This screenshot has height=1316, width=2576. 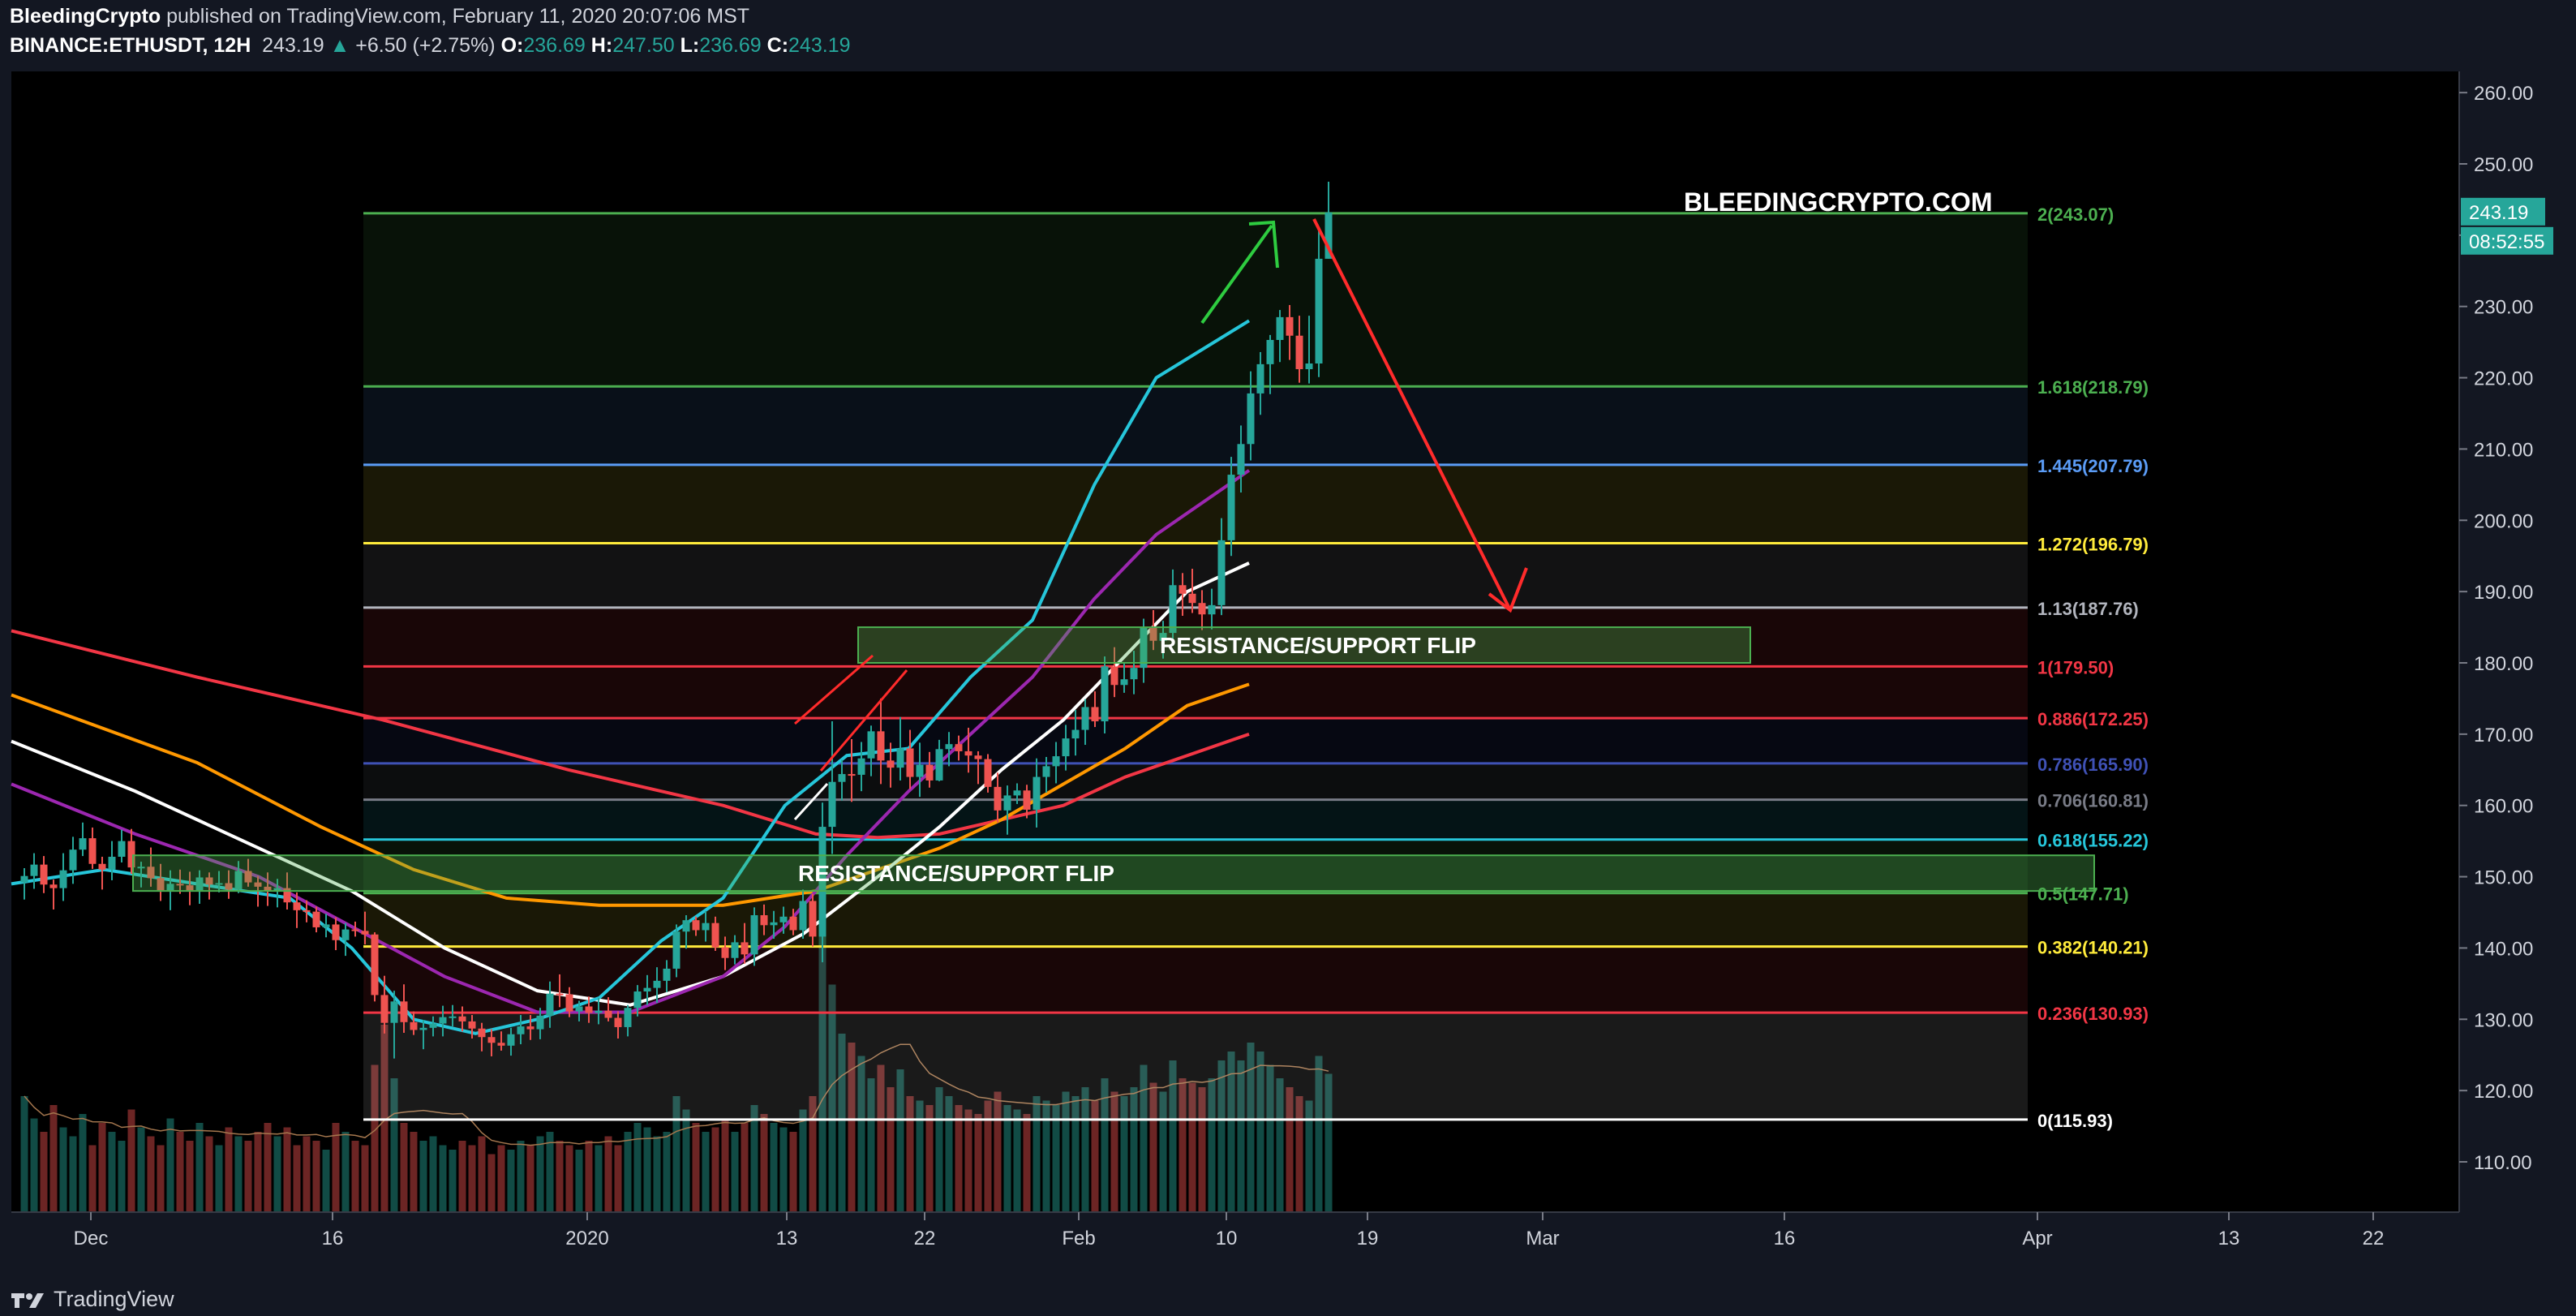 What do you see at coordinates (2506, 242) in the screenshot?
I see `countdown-text: 08:52:55` at bounding box center [2506, 242].